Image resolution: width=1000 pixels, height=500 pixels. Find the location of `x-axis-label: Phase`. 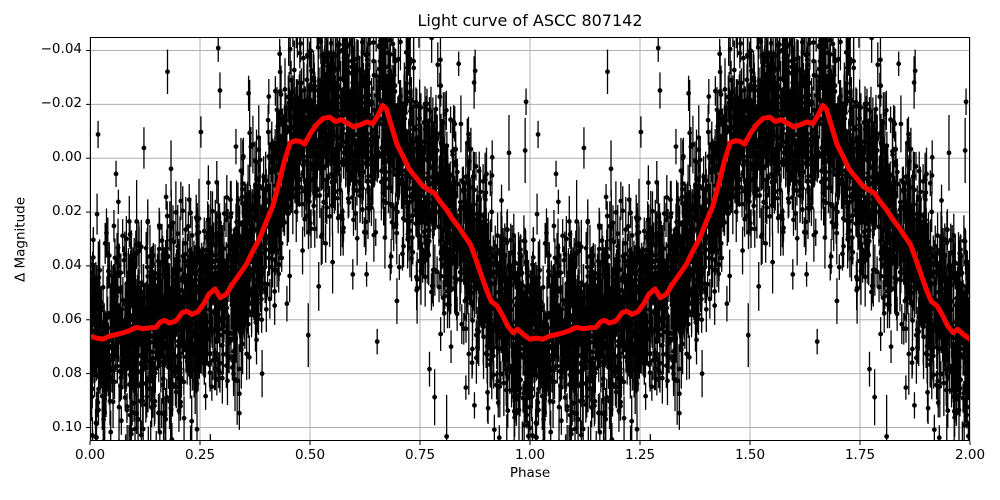

x-axis-label: Phase is located at coordinates (530, 473).